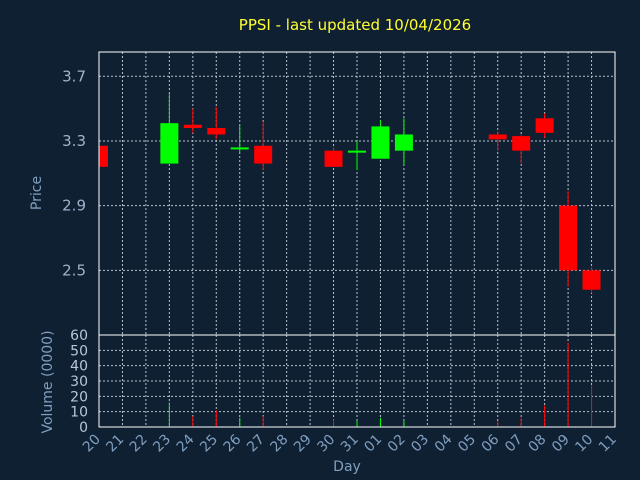 Image resolution: width=640 pixels, height=480 pixels. What do you see at coordinates (139, 444) in the screenshot?
I see `day-tick-label: 22` at bounding box center [139, 444].